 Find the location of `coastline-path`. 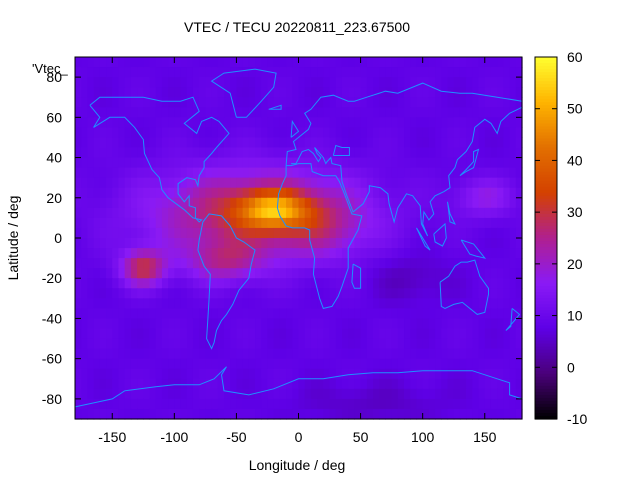

coastline-path is located at coordinates (295, 128).